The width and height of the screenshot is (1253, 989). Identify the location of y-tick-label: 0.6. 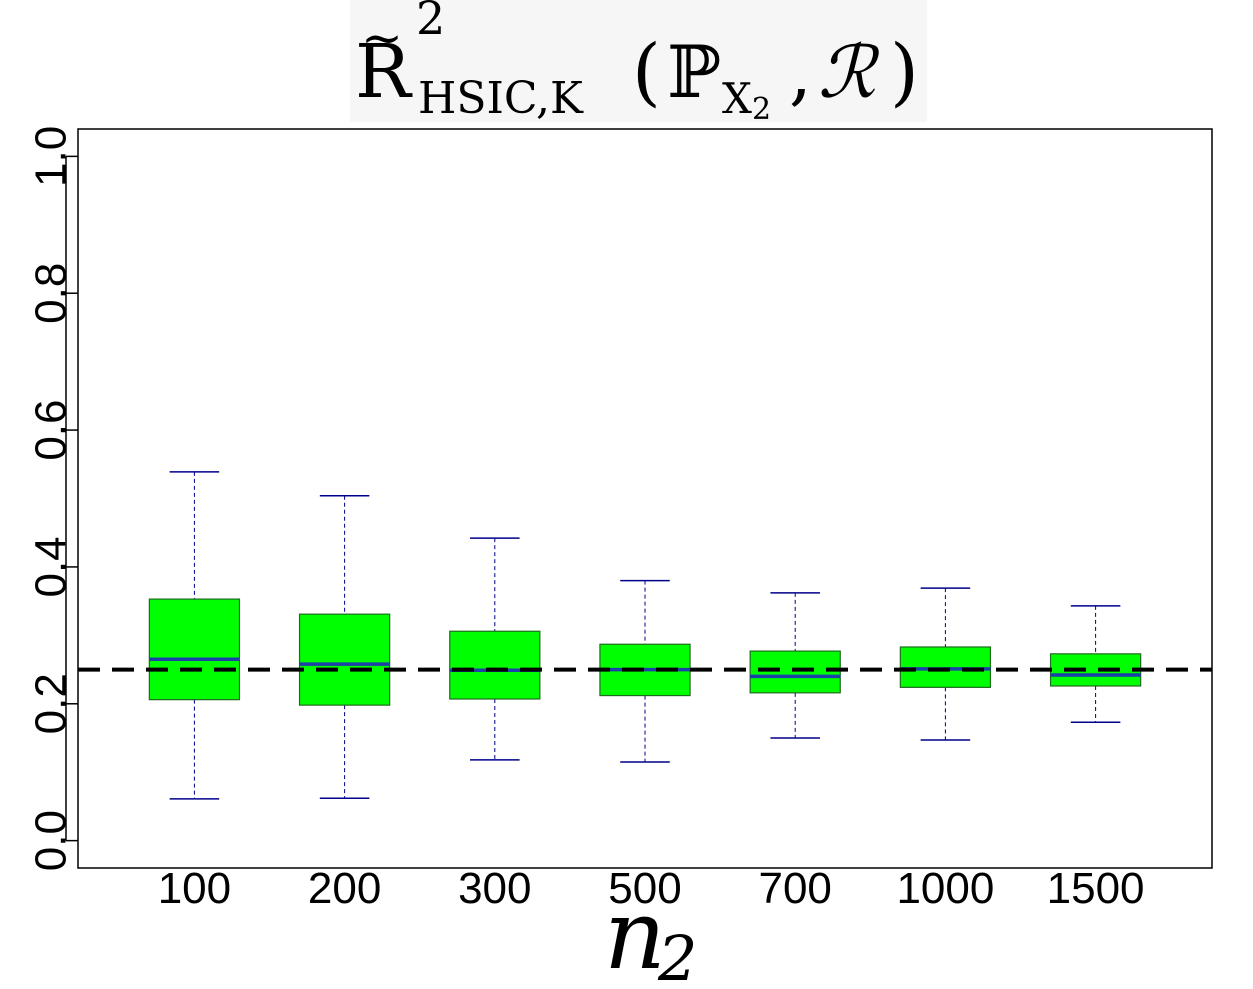
(51, 429).